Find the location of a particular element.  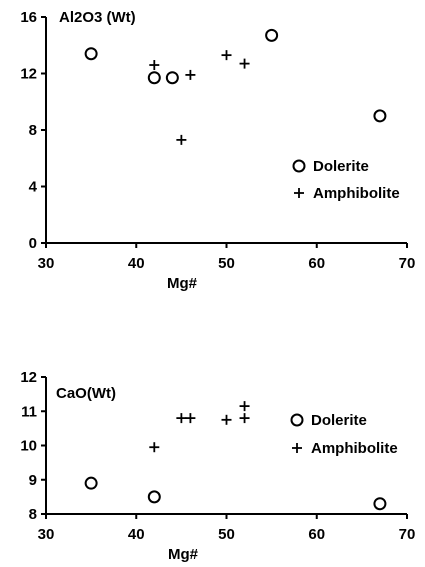

y-tick-label: 9 is located at coordinates (33, 480).